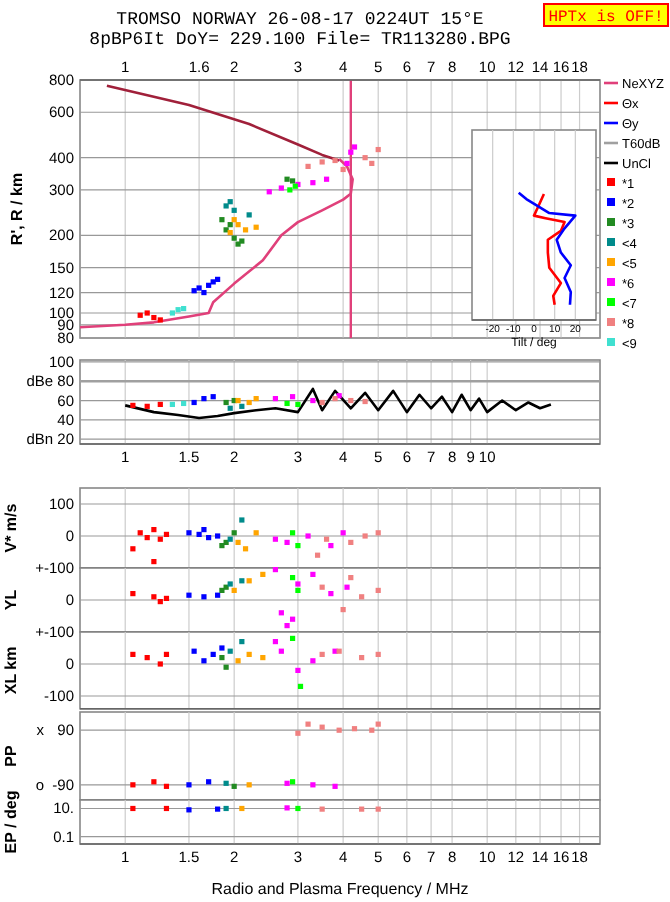  I want to click on y-axis-title: EP / deg, so click(11, 822).